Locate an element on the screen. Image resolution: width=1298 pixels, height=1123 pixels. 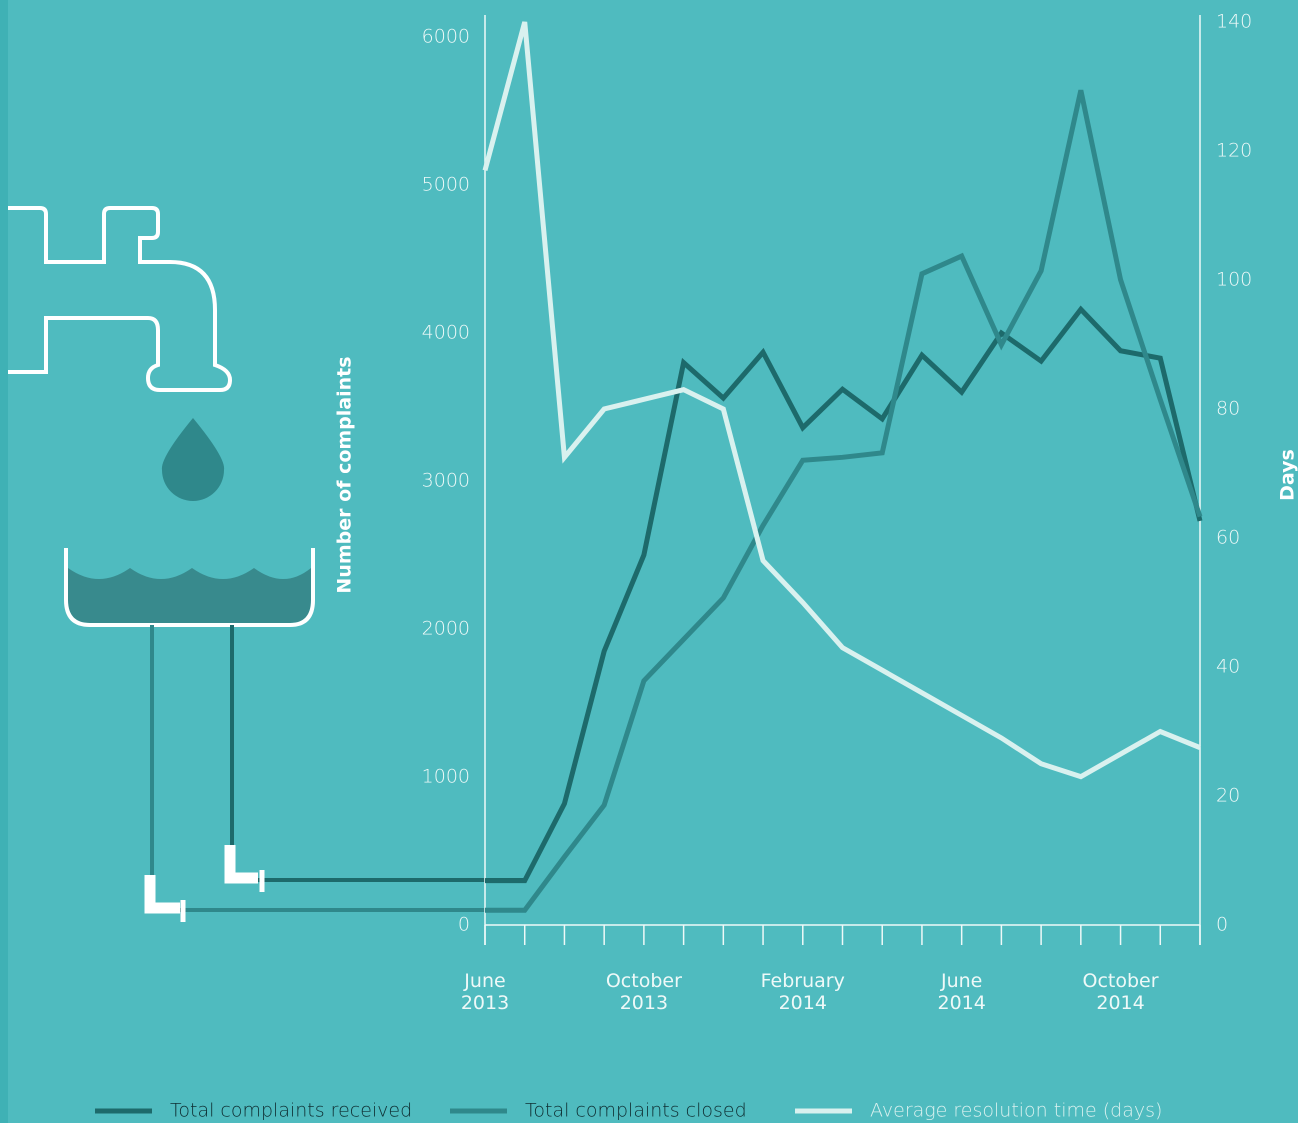
y-axis-title: Number of complaints is located at coordinates (345, 474).